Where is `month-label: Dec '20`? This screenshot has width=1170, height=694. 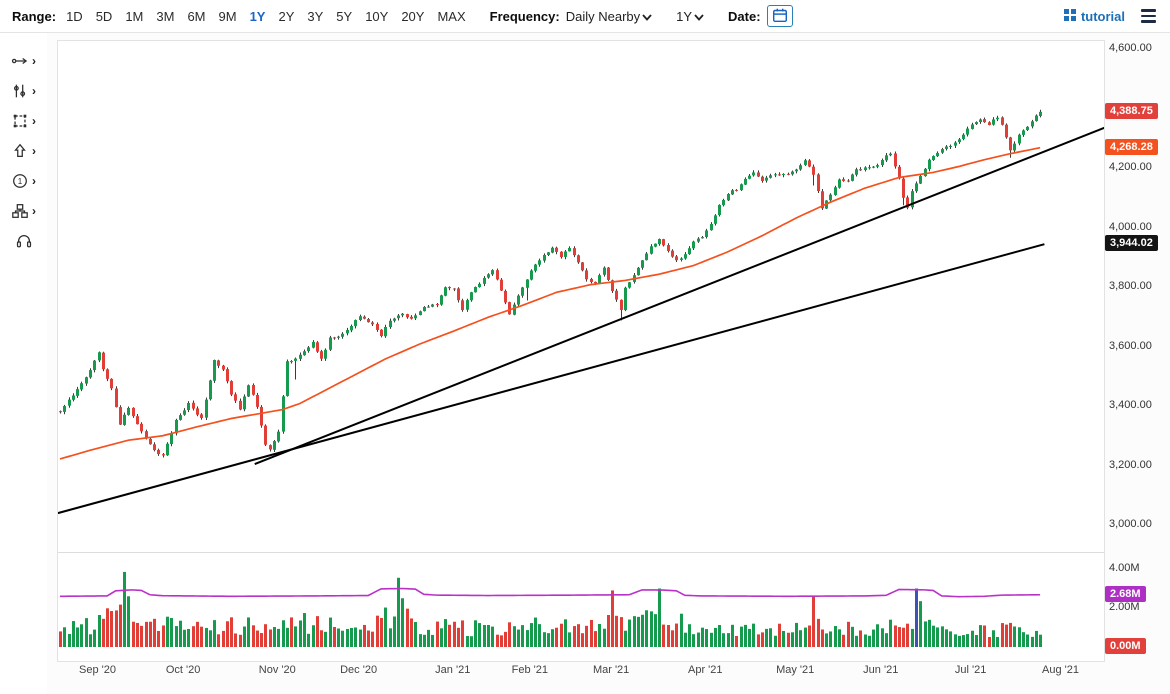
month-label: Dec '20 is located at coordinates (359, 670).